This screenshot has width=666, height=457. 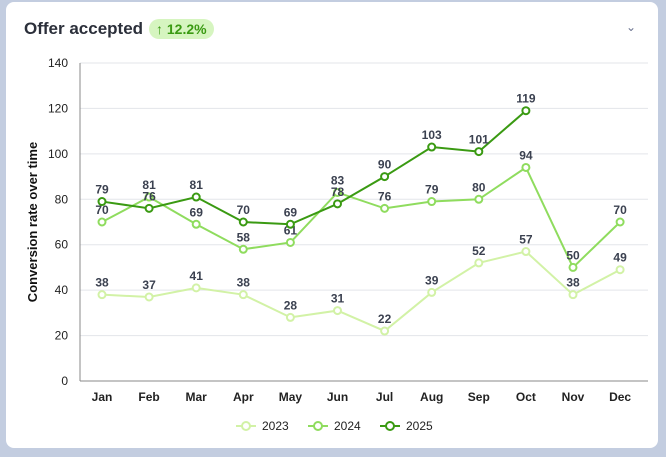 I want to click on series-line-2023, so click(x=361, y=291).